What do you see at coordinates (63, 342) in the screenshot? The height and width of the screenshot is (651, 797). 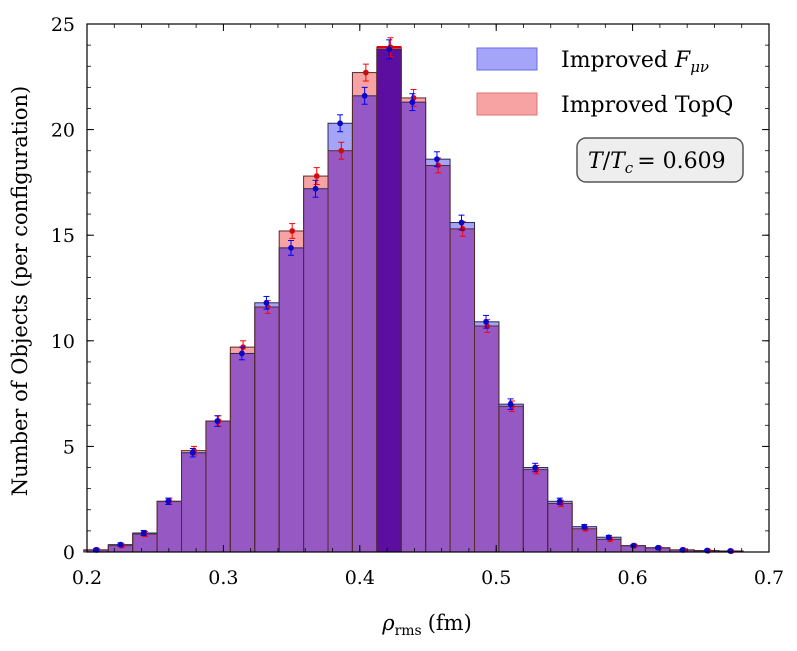 I see `y-tick-label-2: 10` at bounding box center [63, 342].